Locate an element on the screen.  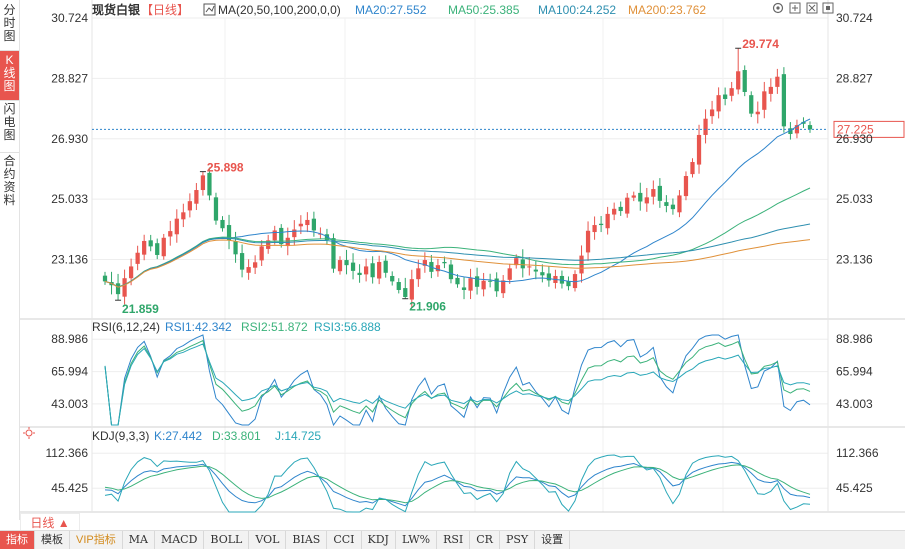
toolbar-item-rsi: RSI is located at coordinates (454, 540).